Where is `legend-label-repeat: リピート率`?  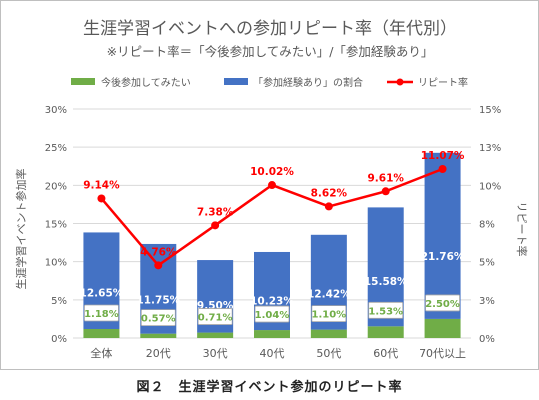 legend-label-repeat: リピート率 is located at coordinates (443, 82).